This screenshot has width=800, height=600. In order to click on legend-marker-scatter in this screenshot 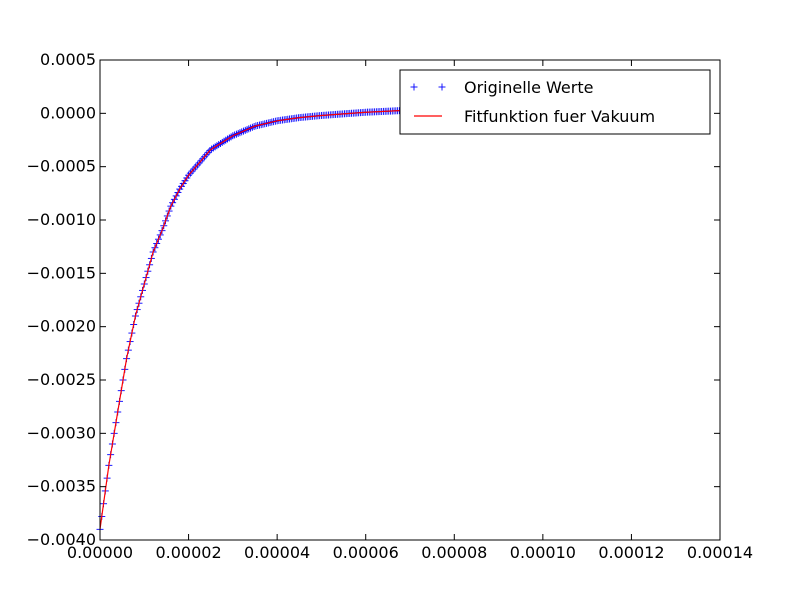, I will do `click(428, 87)`.